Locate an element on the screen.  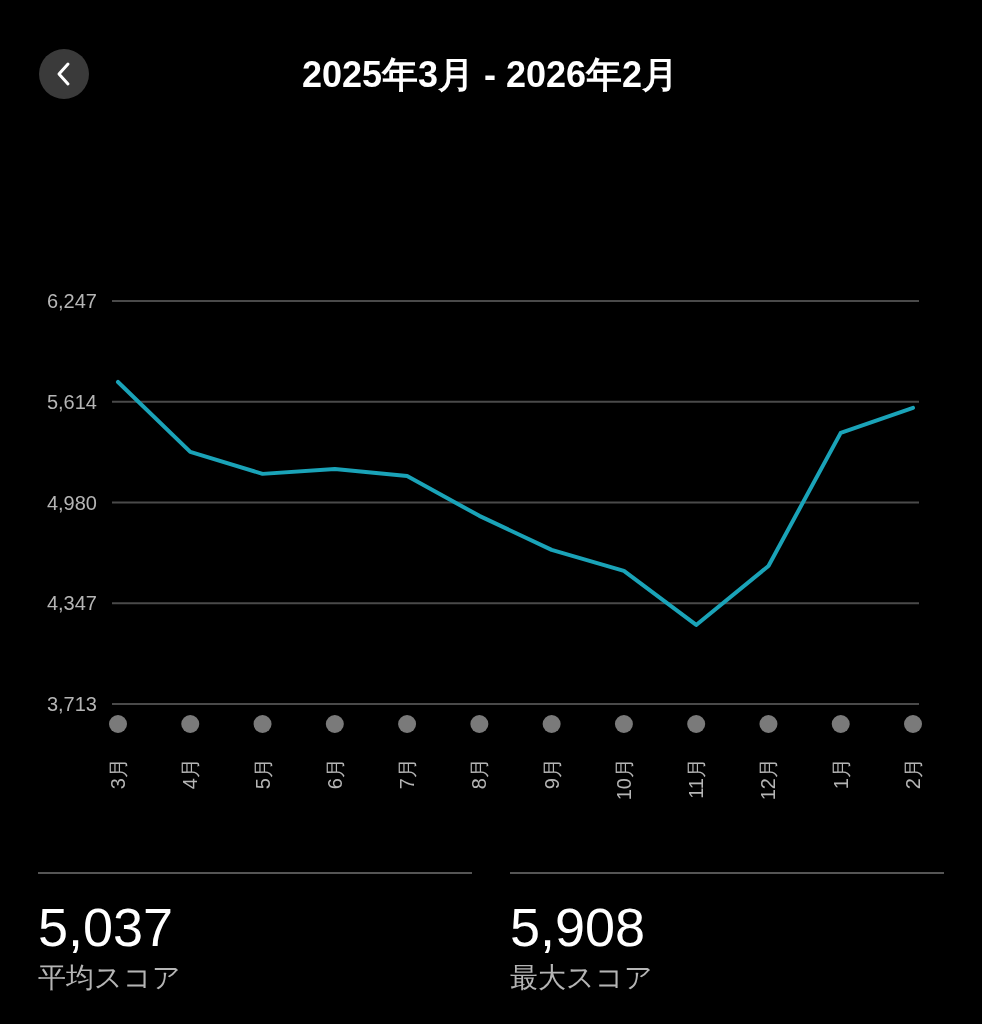
x-tick-label: 1月 is located at coordinates (840, 774).